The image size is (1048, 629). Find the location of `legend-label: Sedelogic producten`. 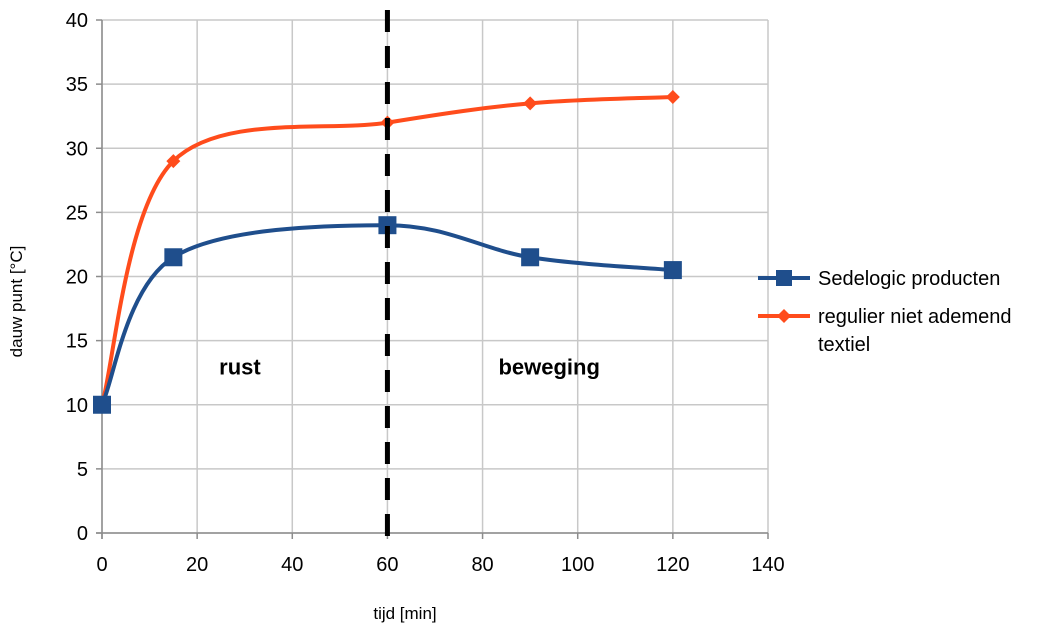

legend-label: Sedelogic producten is located at coordinates (909, 279).